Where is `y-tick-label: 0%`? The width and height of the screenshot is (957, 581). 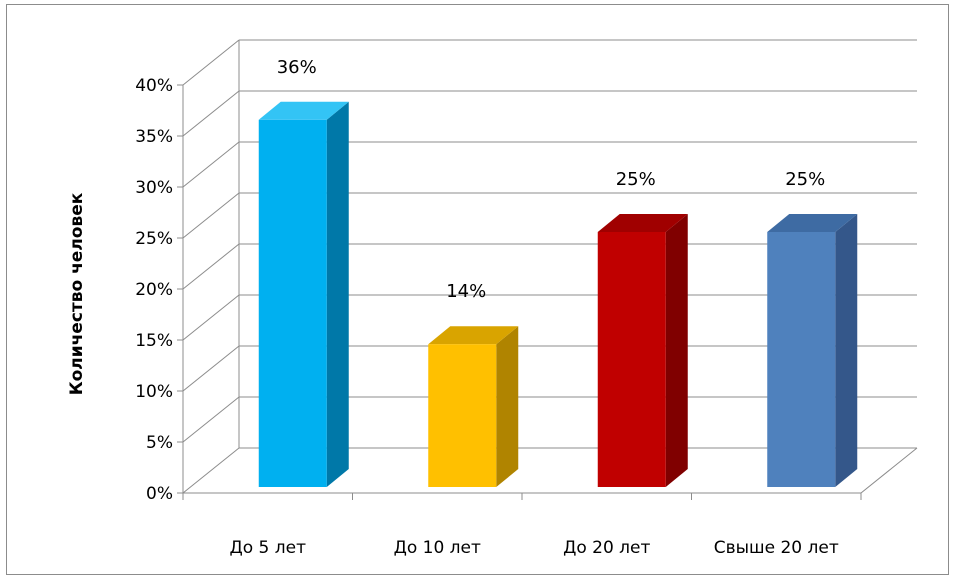
y-tick-label: 0% is located at coordinates (159, 494).